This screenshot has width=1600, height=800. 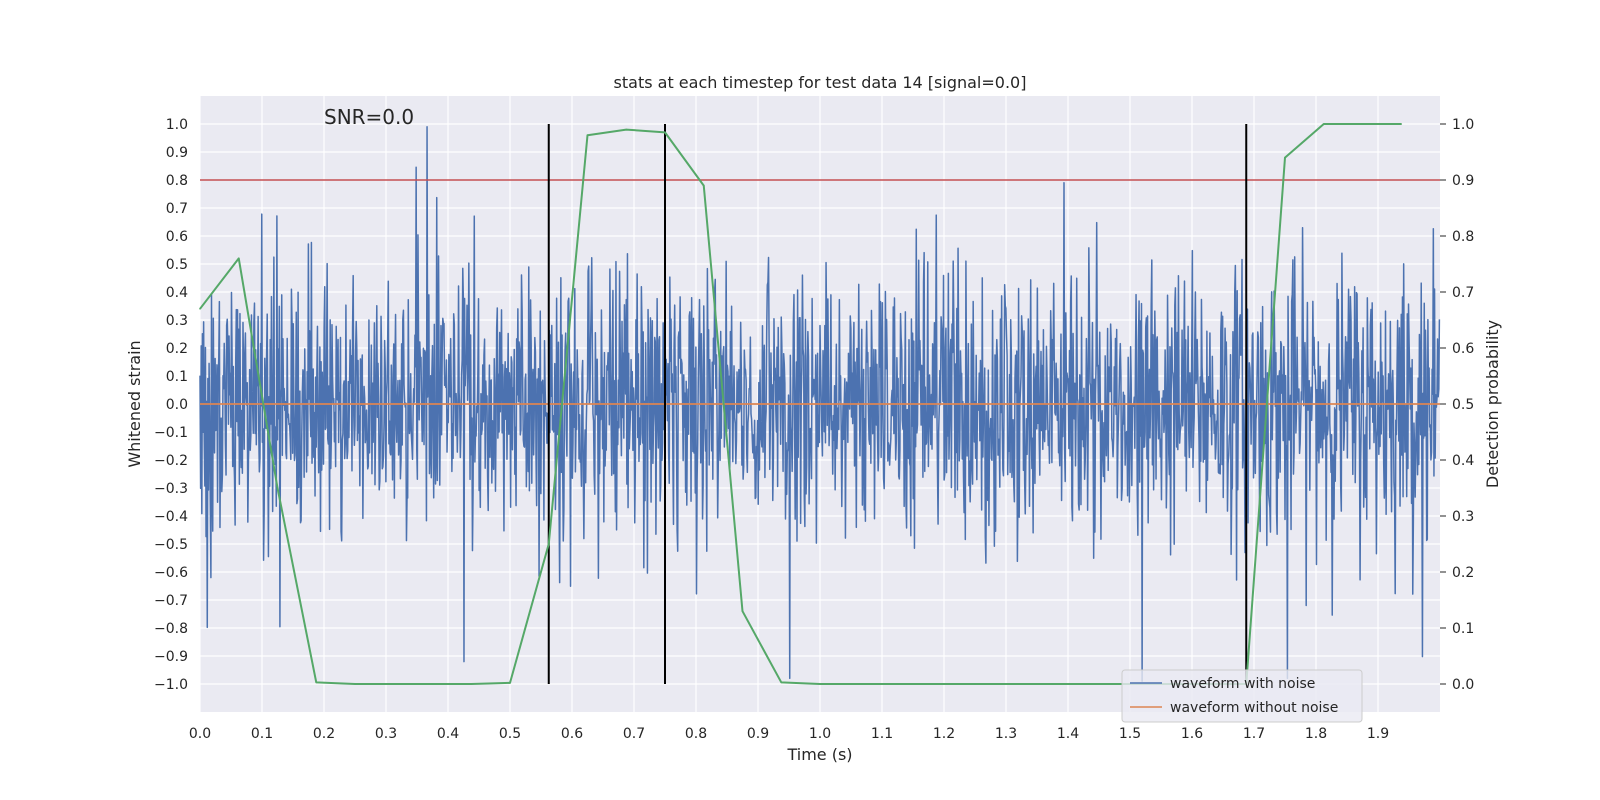 I want to click on x-tick-label: 1.8, so click(x=1316, y=734).